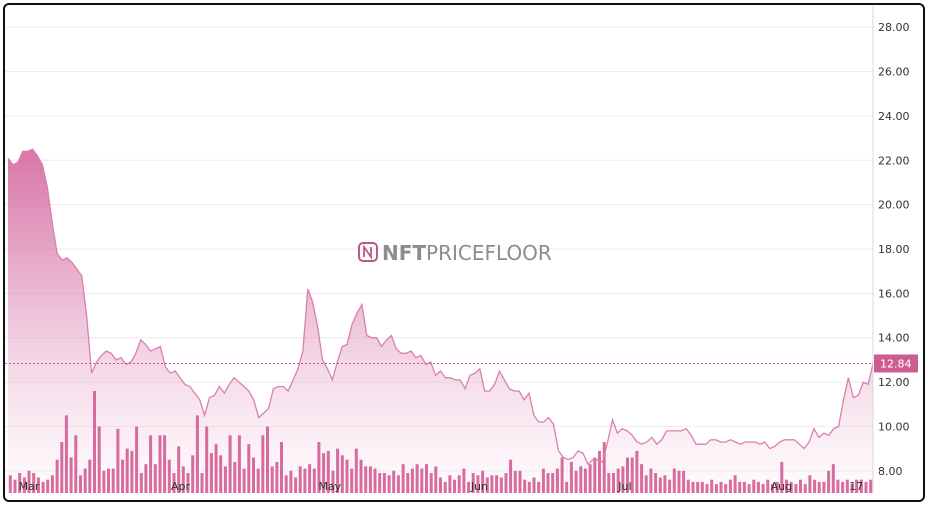 This screenshot has height=506, width=928. What do you see at coordinates (894, 27) in the screenshot?
I see `y-tick-label: 28.00` at bounding box center [894, 27].